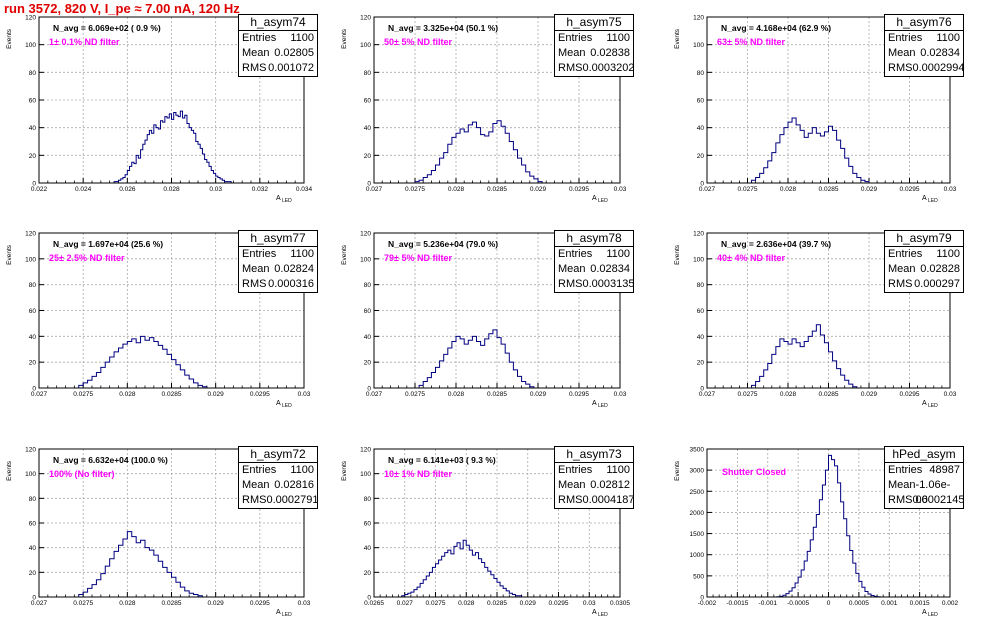  Describe the element at coordinates (754, 472) in the screenshot. I see `filter-label: Shutter Closed` at that location.